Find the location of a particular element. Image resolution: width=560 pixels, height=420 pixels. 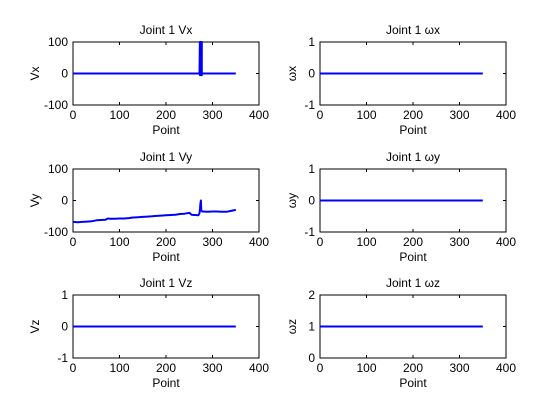

plot-title: Joint 1 ωy is located at coordinates (413, 157).